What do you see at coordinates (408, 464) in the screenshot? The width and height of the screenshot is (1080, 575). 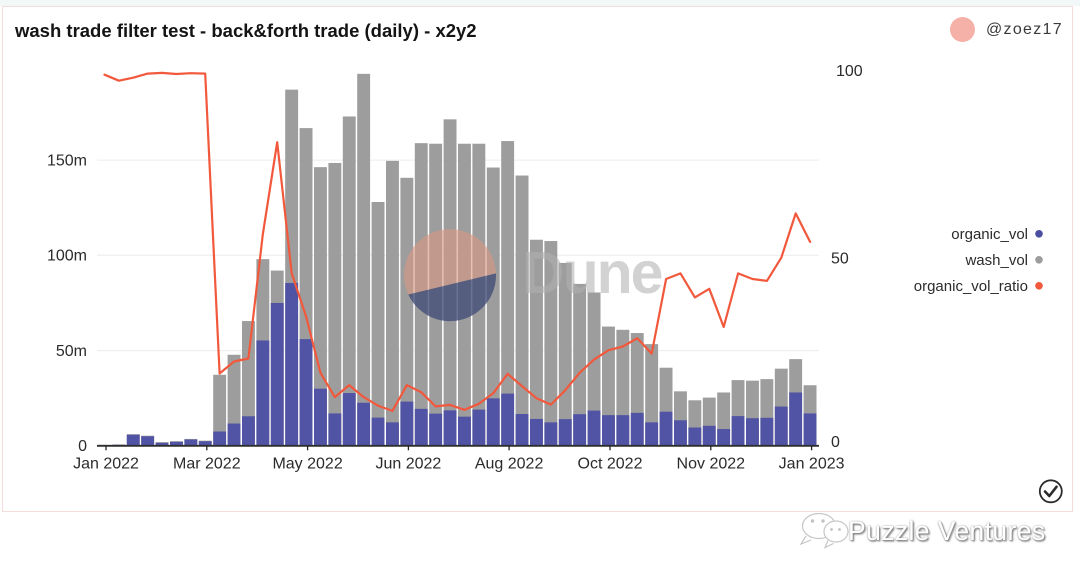 I see `svg-text: Jun 2022` at bounding box center [408, 464].